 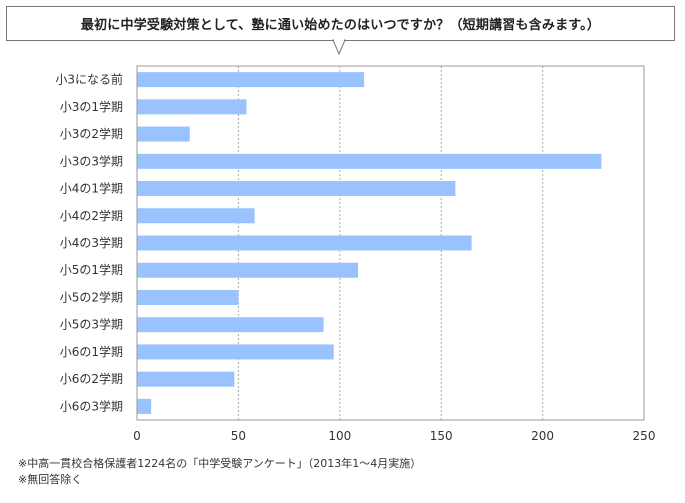 What do you see at coordinates (91, 133) in the screenshot?
I see `category-label: 小3の2学期` at bounding box center [91, 133].